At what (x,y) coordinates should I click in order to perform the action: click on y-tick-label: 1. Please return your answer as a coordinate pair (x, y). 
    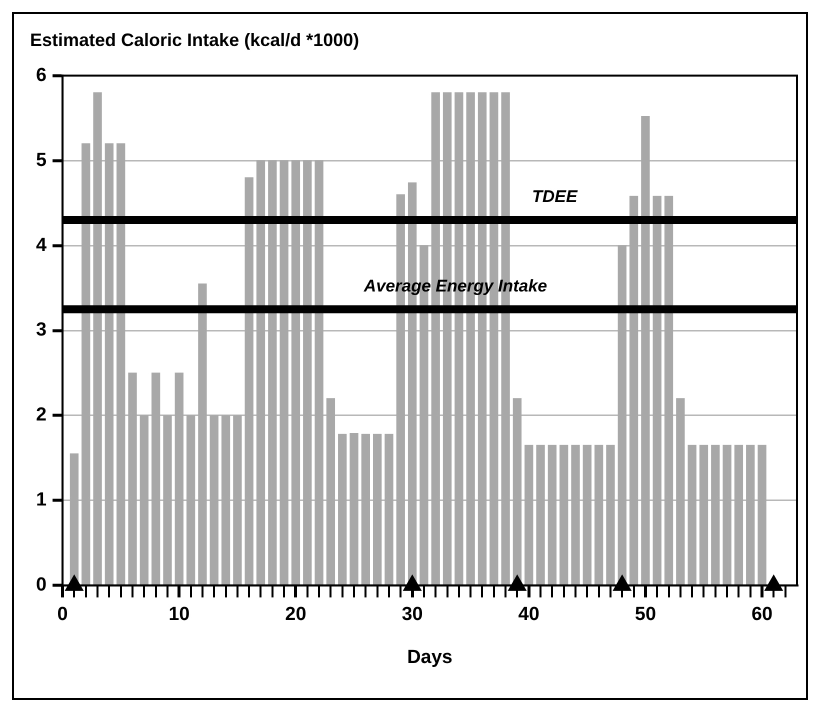
    Looking at the image, I should click on (41, 500).